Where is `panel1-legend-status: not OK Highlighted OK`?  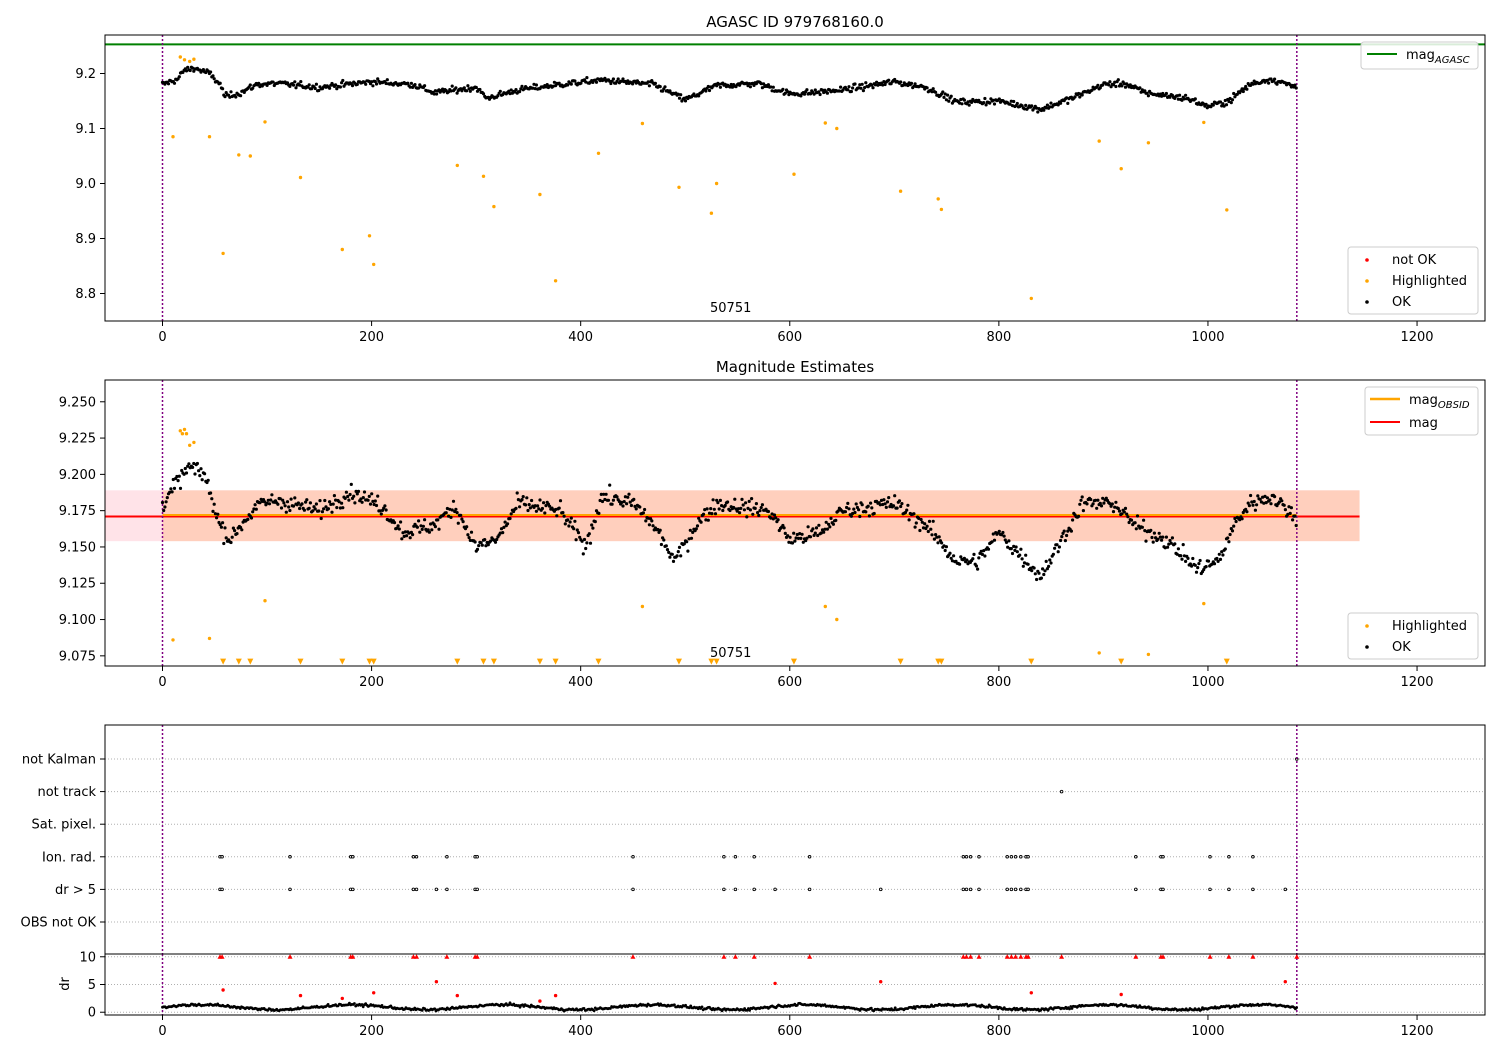
panel1-legend-status: not OK Highlighted OK is located at coordinates (1413, 280).